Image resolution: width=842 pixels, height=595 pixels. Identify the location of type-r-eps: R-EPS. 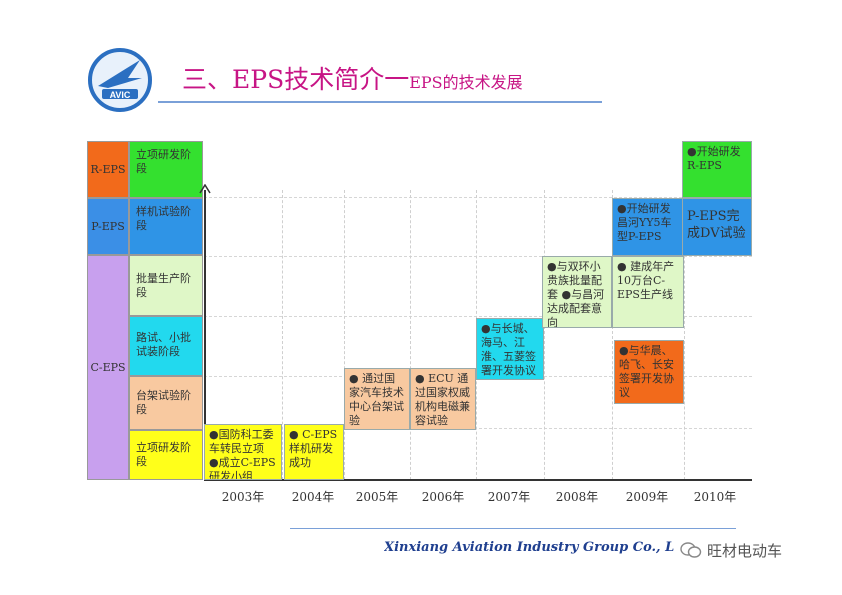
(108, 169).